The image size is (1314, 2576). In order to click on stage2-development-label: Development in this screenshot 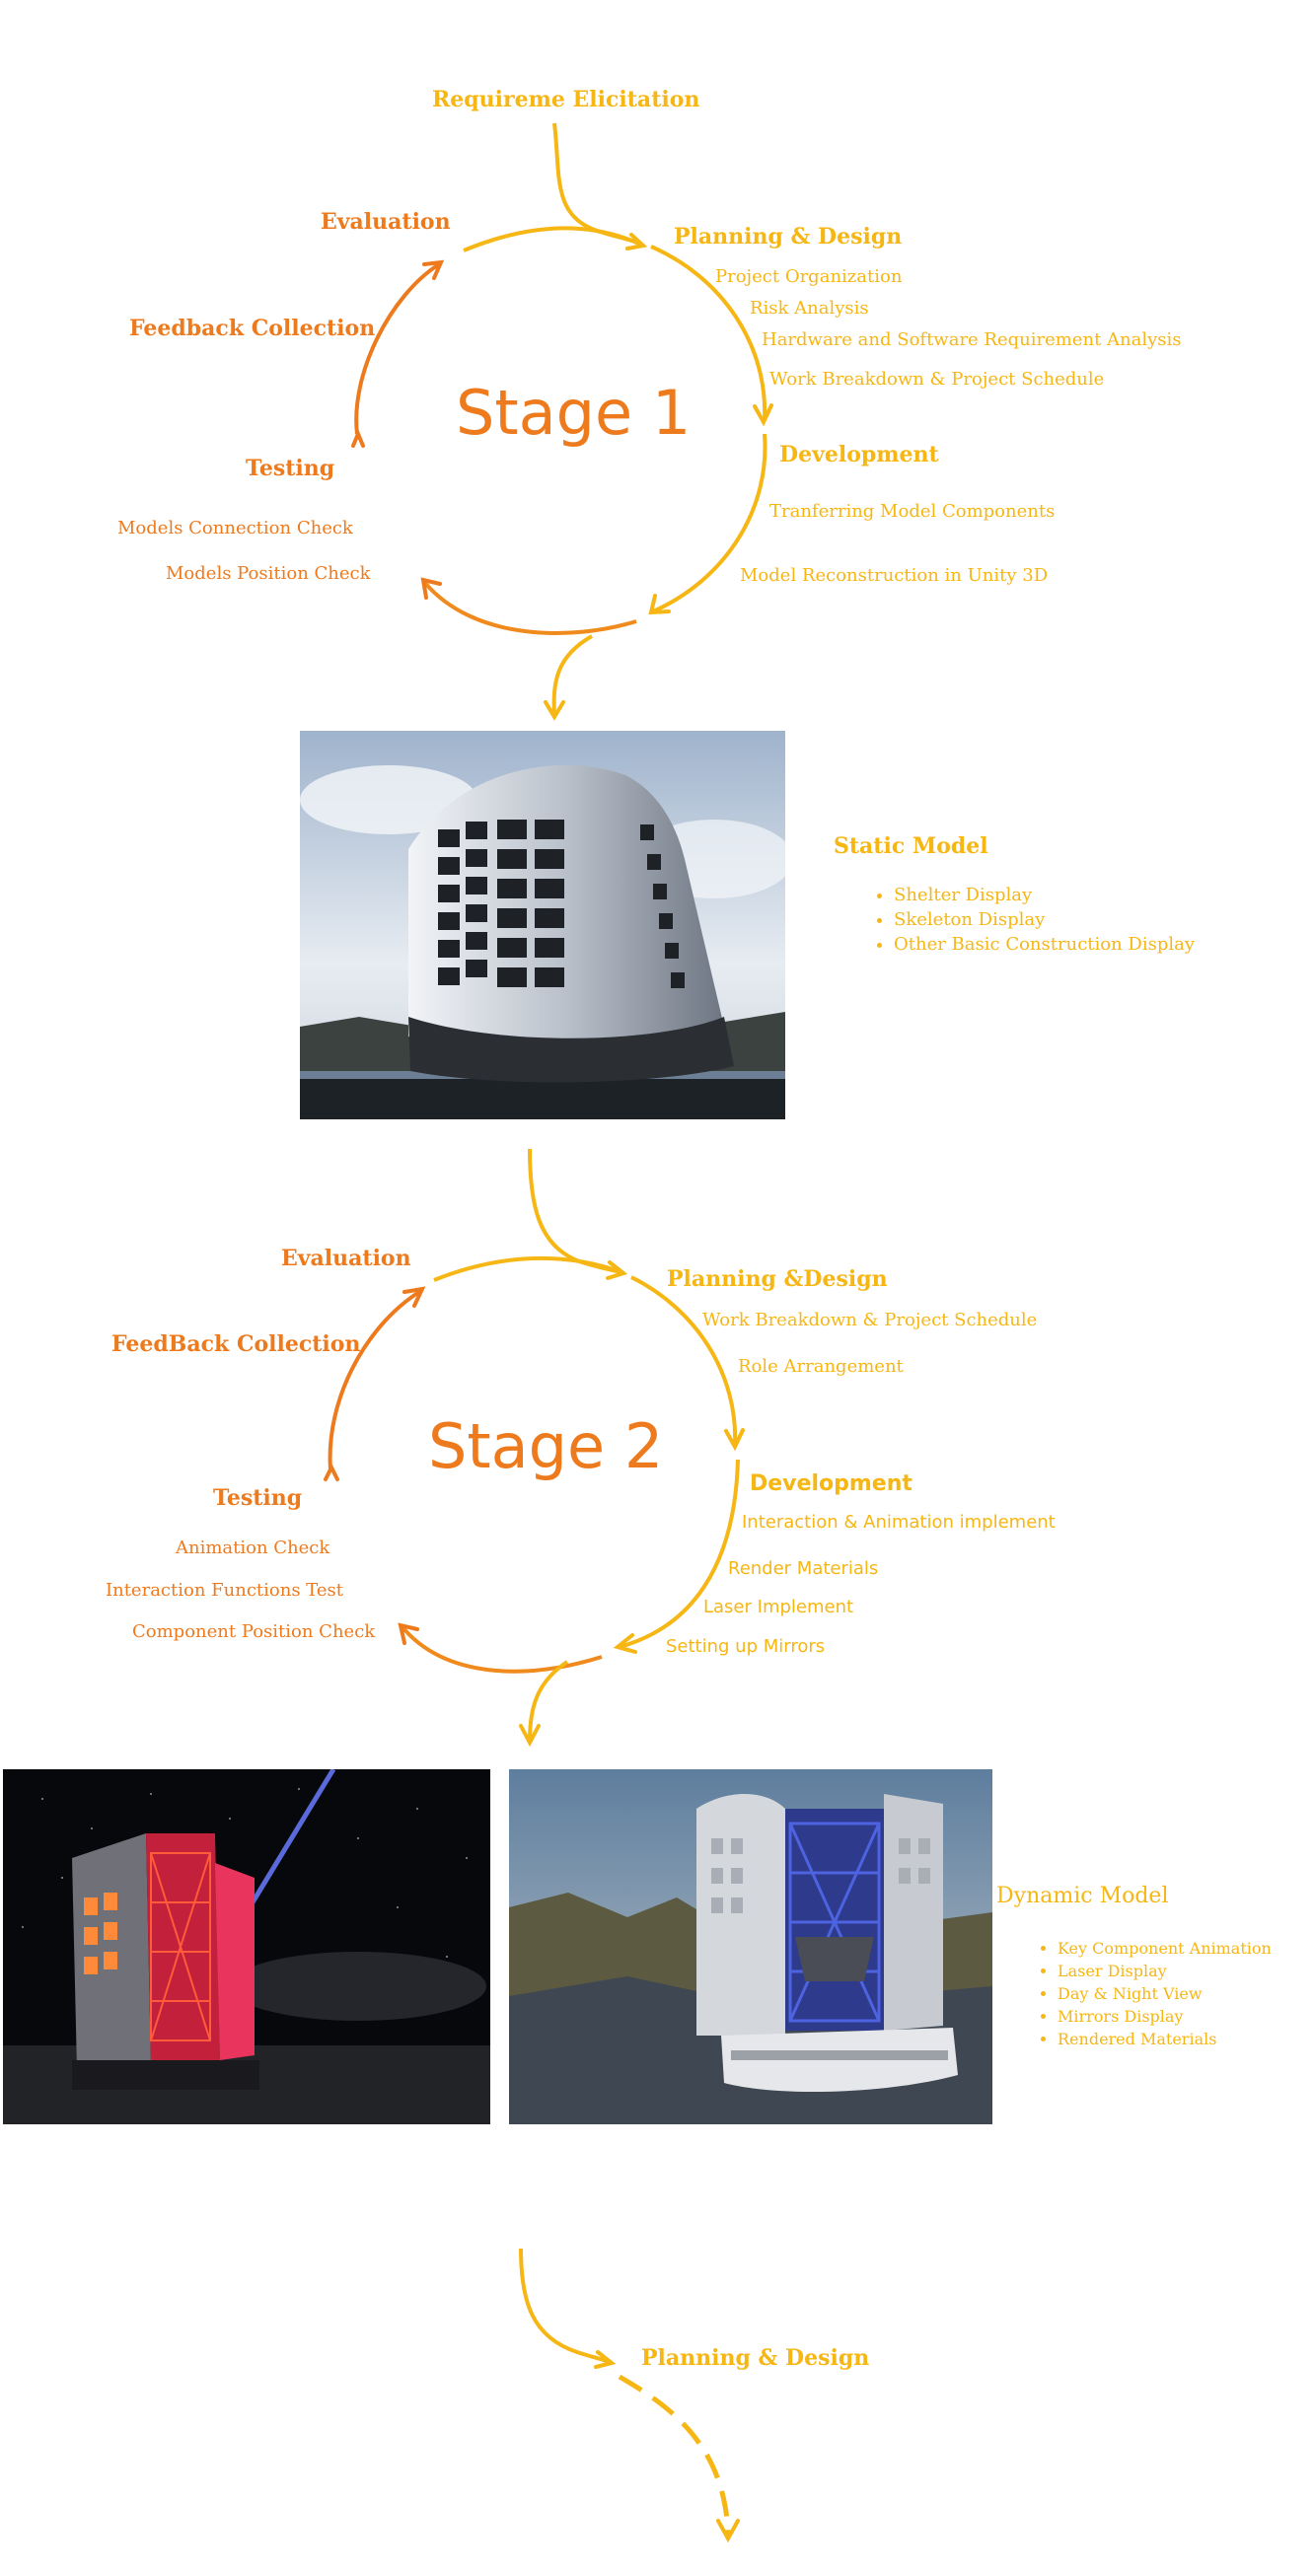, I will do `click(831, 1483)`.